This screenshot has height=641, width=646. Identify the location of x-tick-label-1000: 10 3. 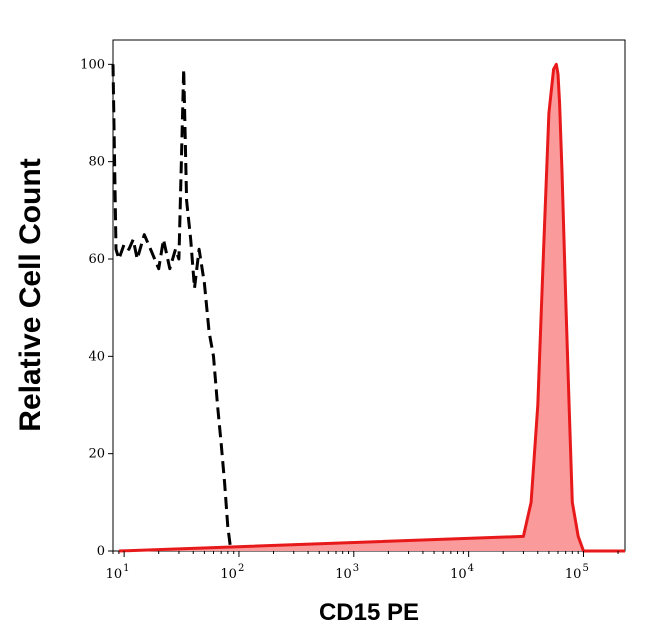
(347, 572).